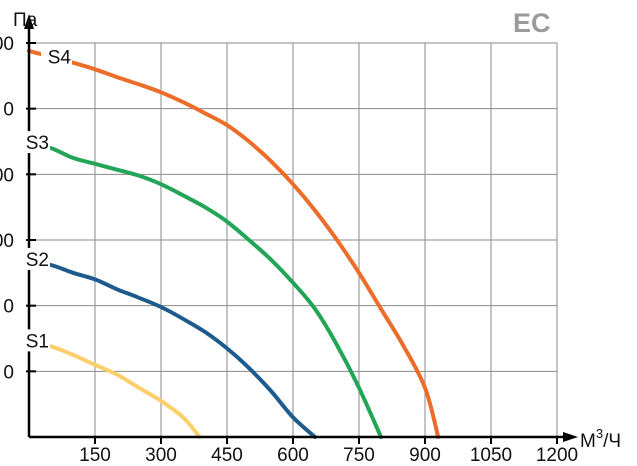  I want to click on x-tick-label: 450, so click(227, 455).